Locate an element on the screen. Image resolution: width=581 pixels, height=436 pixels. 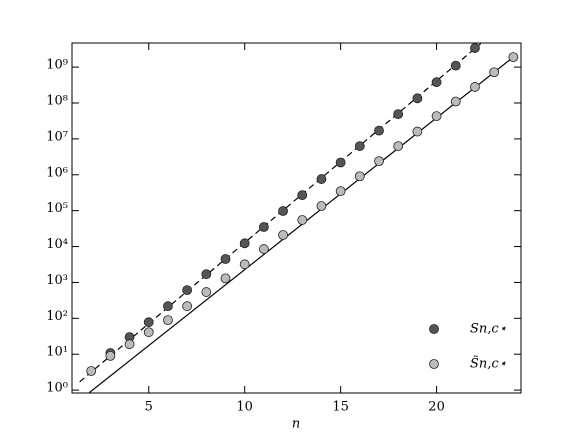
legend-label: Sn,c⋆ is located at coordinates (488, 329).